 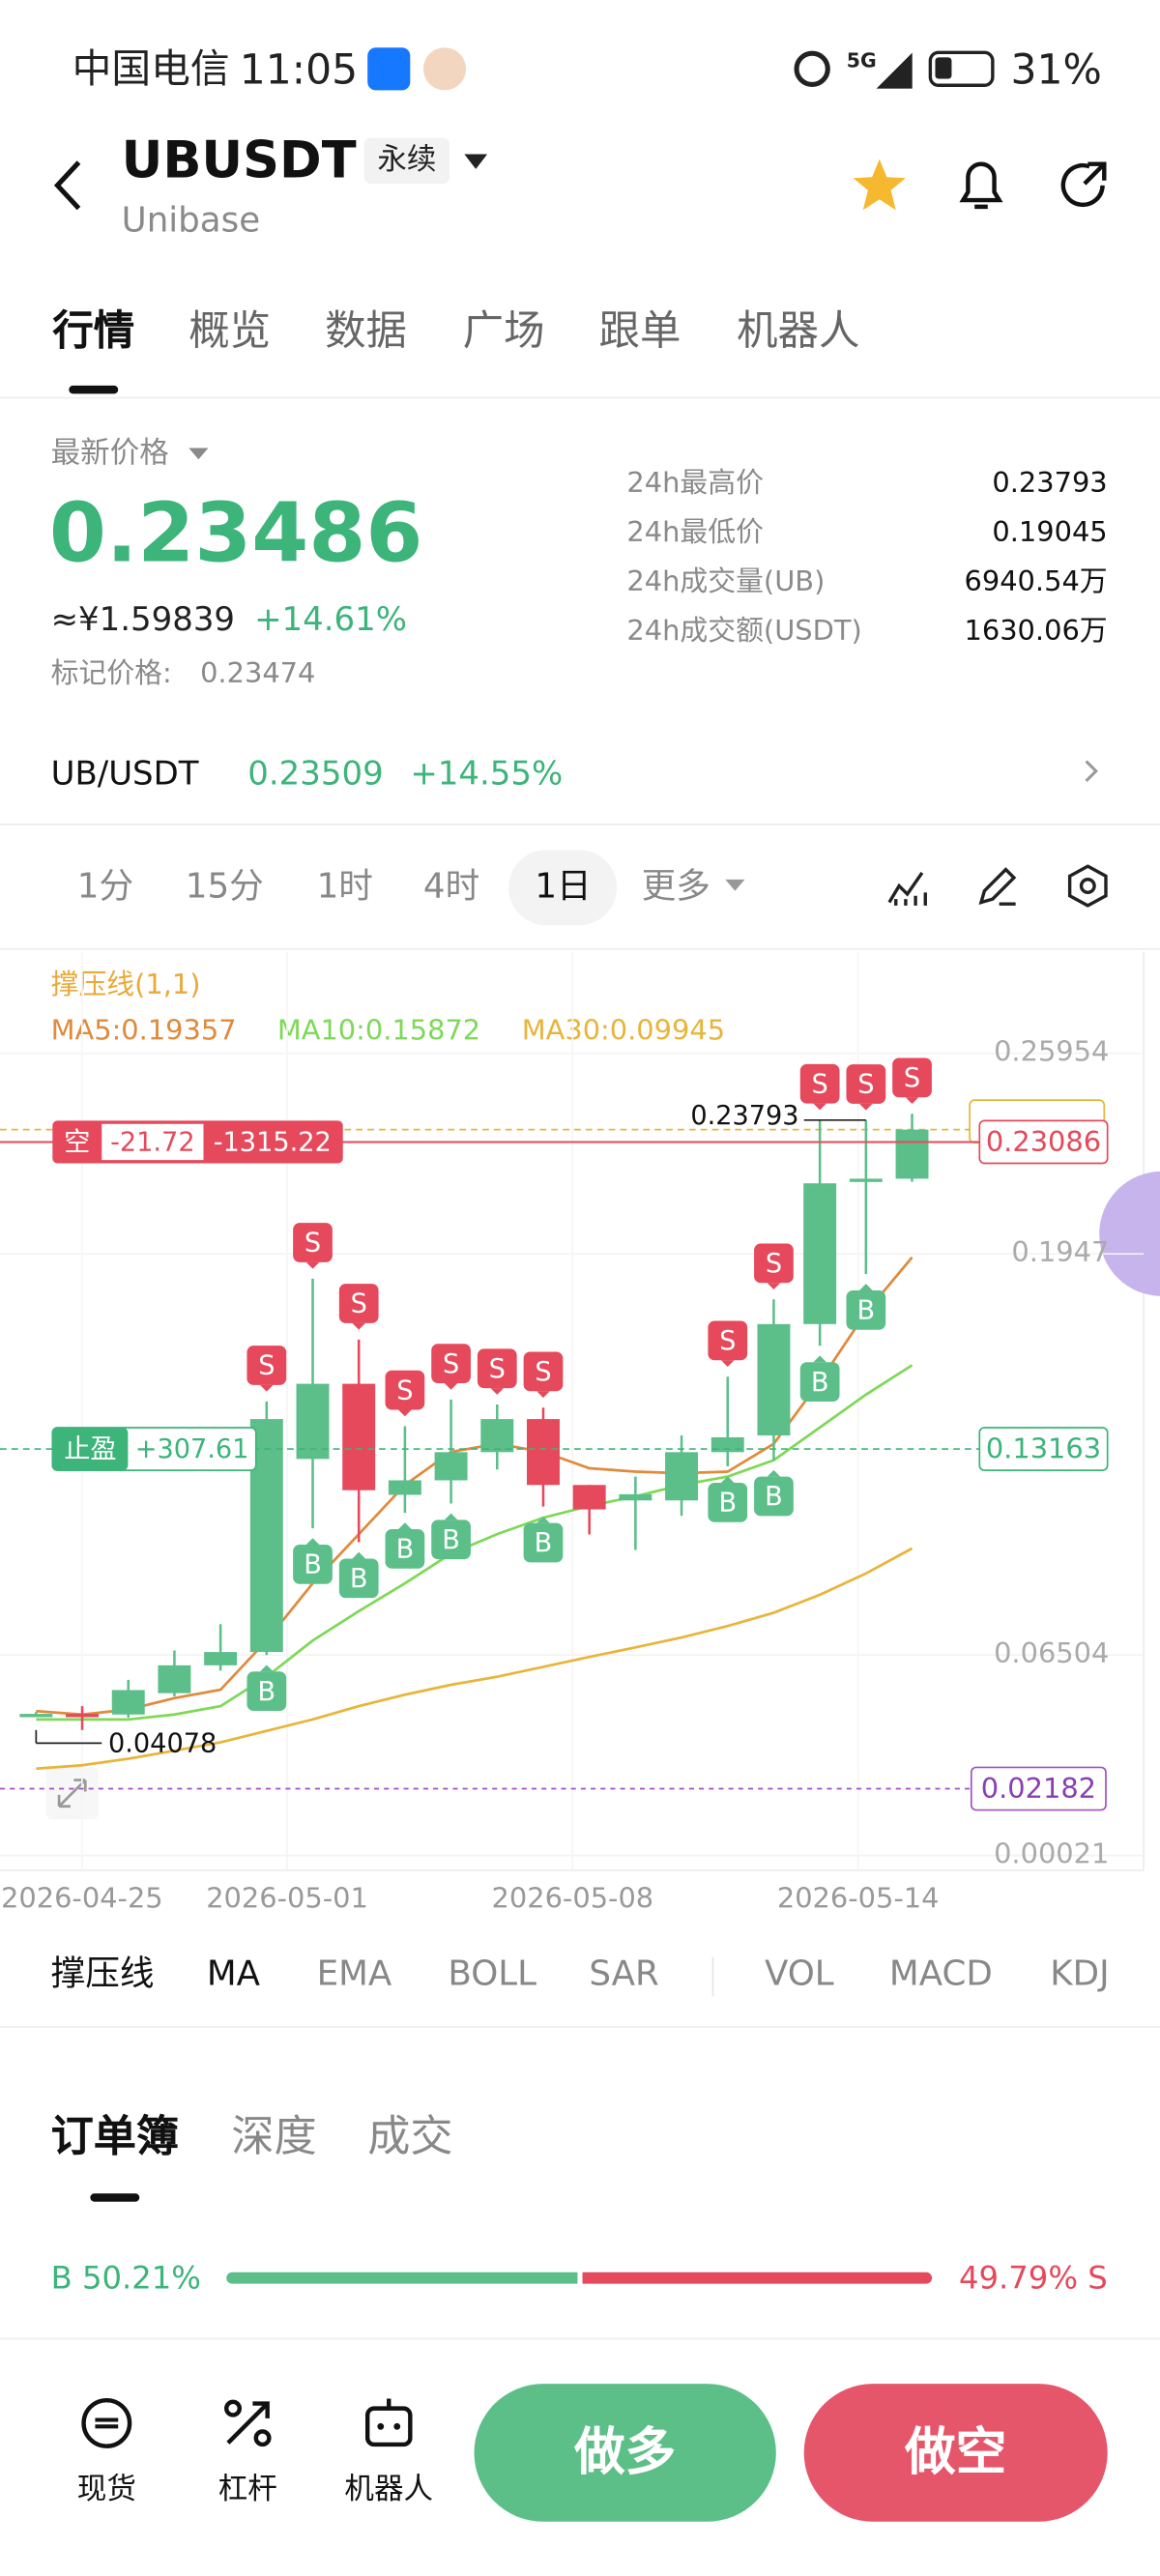 What do you see at coordinates (126, 2279) in the screenshot?
I see `buy-ratio: B 50.21%` at bounding box center [126, 2279].